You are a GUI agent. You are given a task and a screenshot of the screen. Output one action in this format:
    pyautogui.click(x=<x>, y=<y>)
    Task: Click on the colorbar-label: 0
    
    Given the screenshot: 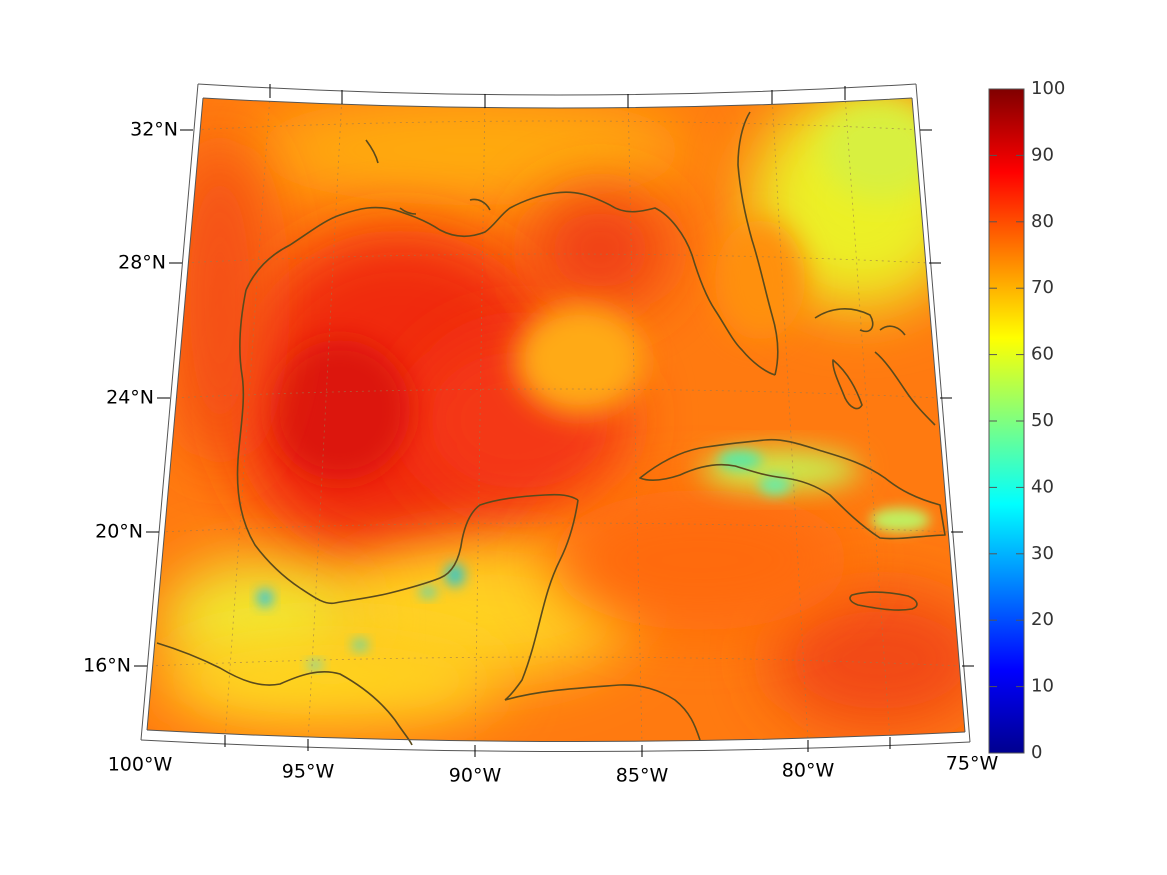 What is the action you would take?
    pyautogui.click(x=1036, y=752)
    